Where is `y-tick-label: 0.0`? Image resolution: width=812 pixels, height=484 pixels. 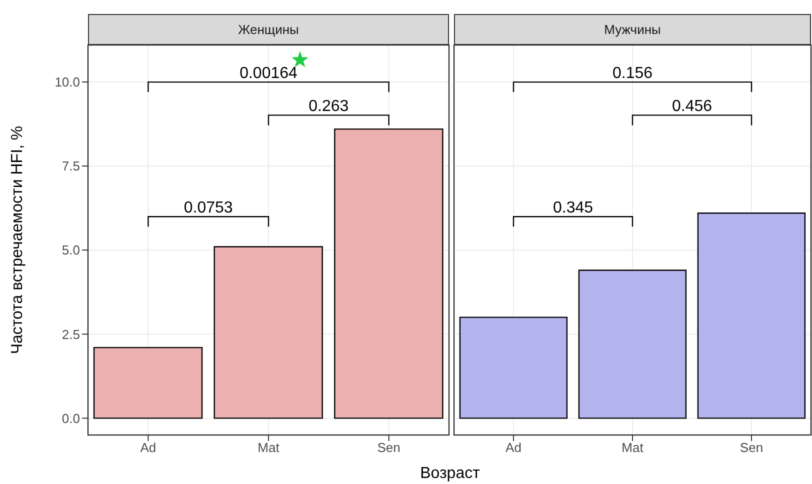 y-tick-label: 0.0 is located at coordinates (71, 418).